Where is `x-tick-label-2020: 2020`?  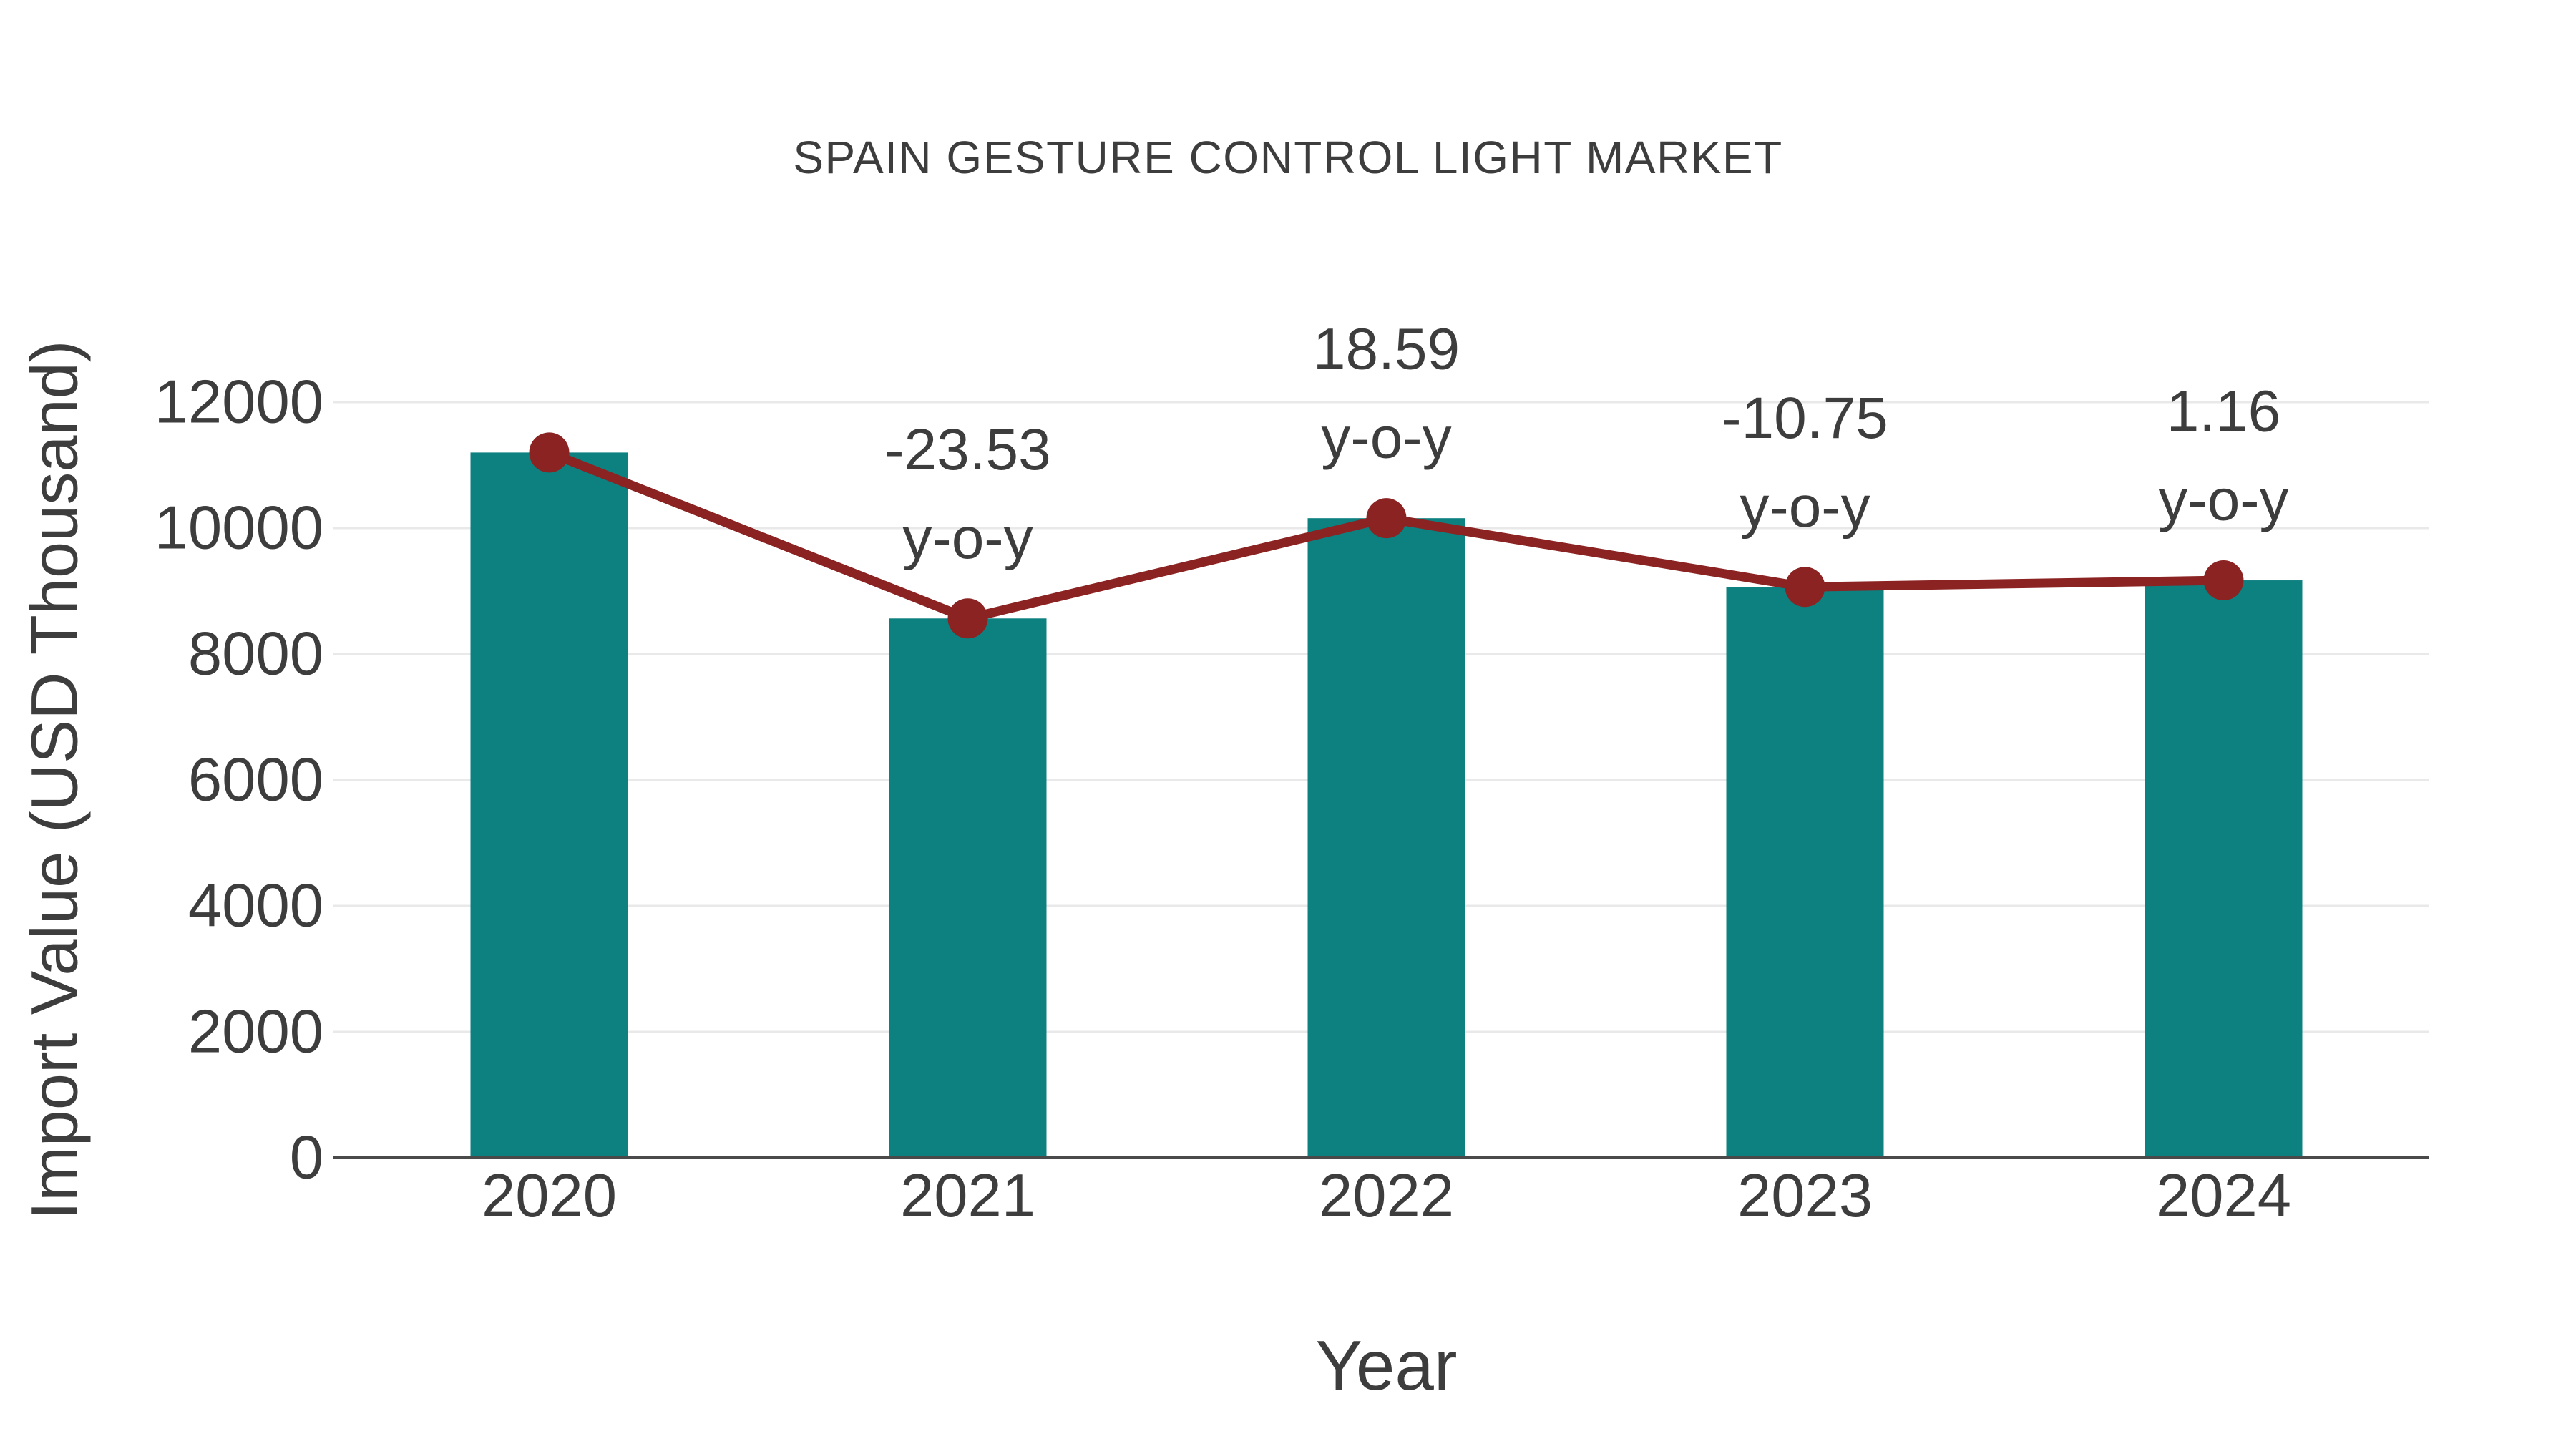 x-tick-label-2020: 2020 is located at coordinates (549, 1196).